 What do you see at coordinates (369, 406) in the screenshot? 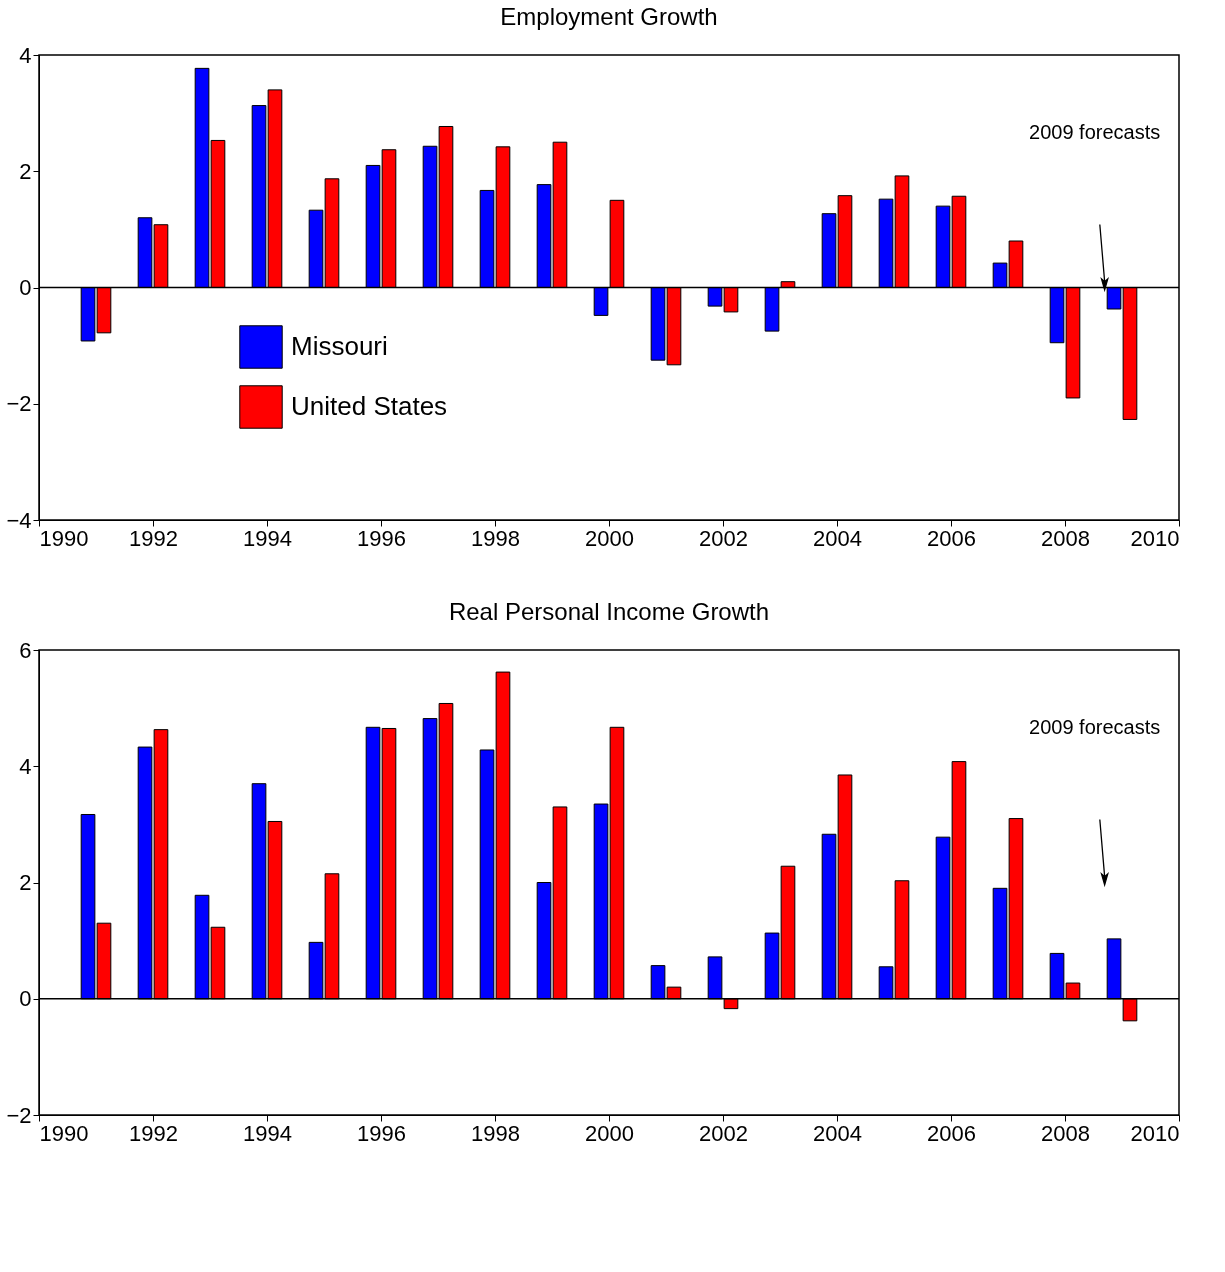
I see `legend-label: United States` at bounding box center [369, 406].